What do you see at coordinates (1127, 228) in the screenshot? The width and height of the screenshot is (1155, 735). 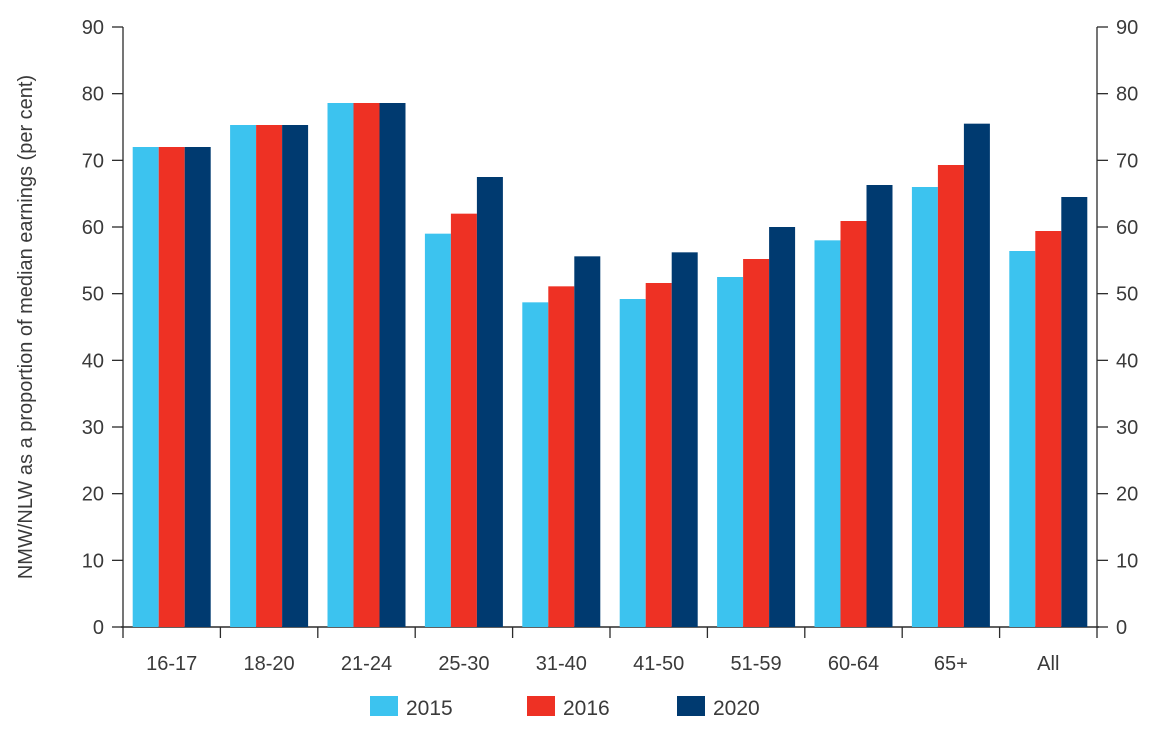 I see `y-tick-label-right: 60` at bounding box center [1127, 228].